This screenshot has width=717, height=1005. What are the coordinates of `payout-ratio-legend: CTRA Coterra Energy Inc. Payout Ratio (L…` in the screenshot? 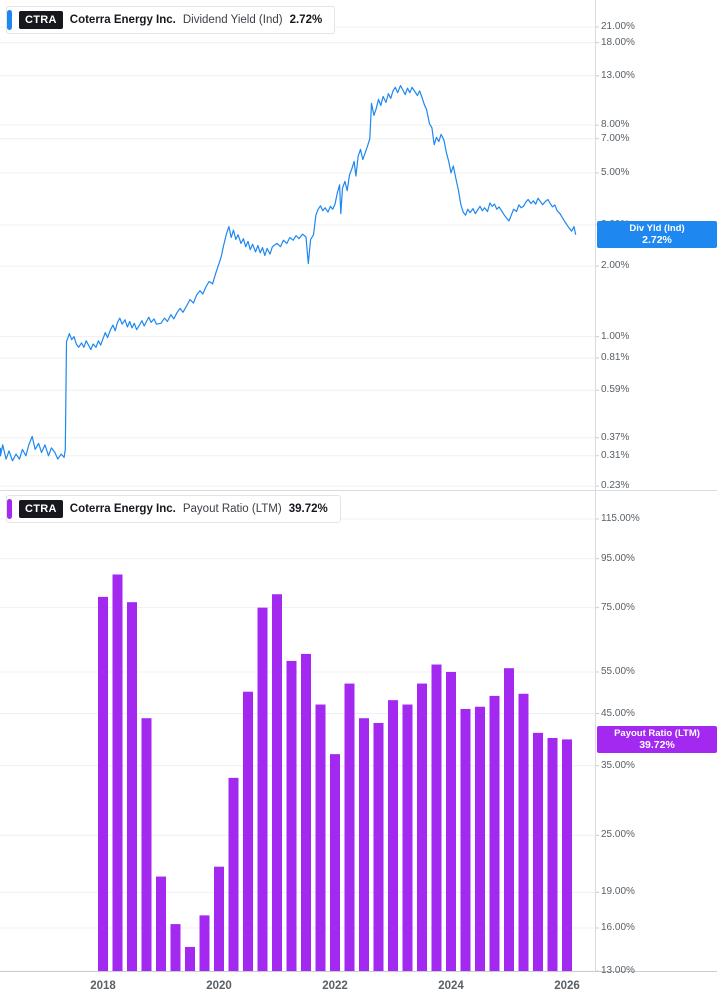 It's located at (173, 509).